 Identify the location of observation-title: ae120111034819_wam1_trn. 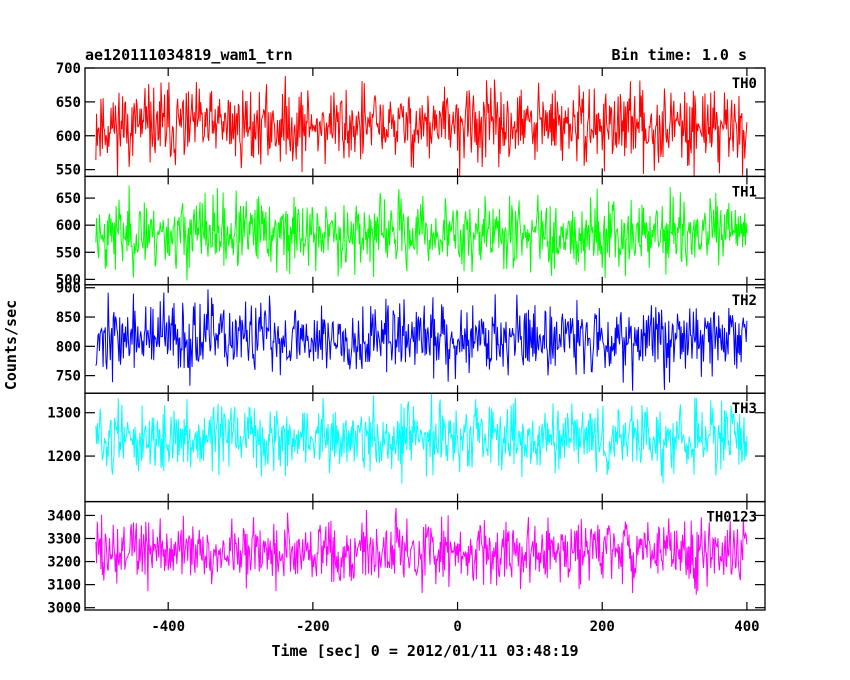
(189, 55).